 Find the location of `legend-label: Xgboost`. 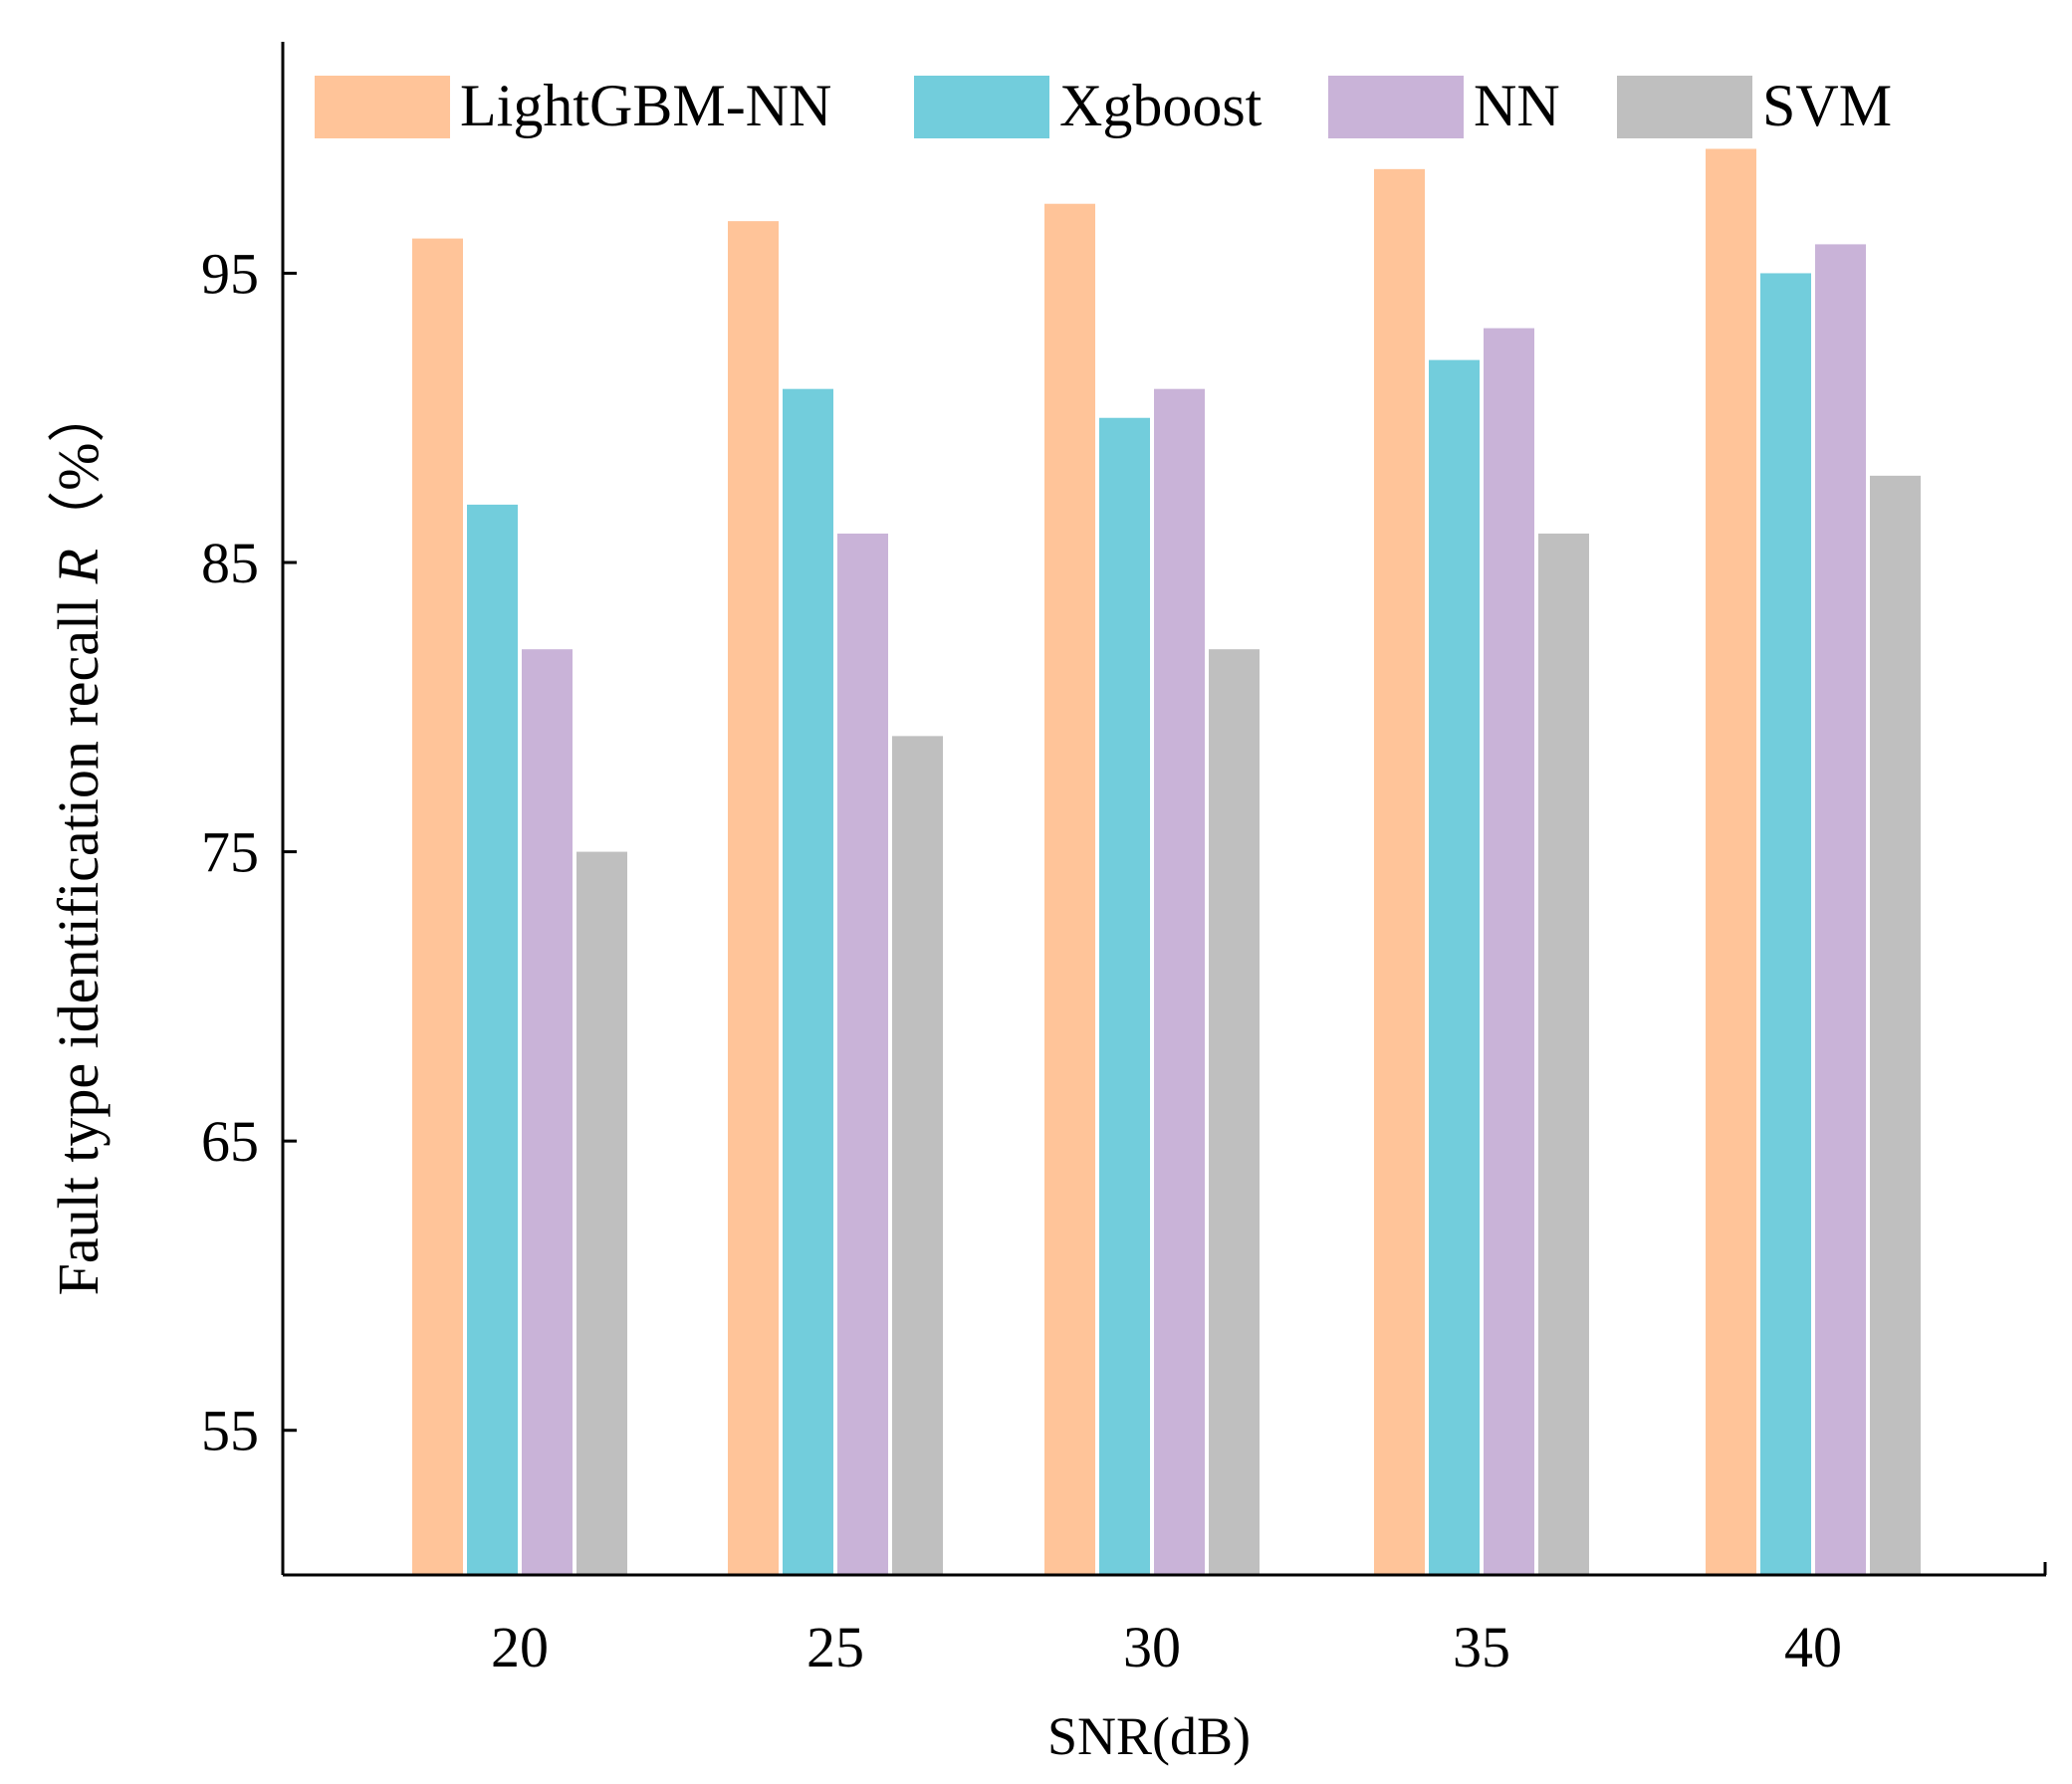

legend-label: Xgboost is located at coordinates (1161, 105).